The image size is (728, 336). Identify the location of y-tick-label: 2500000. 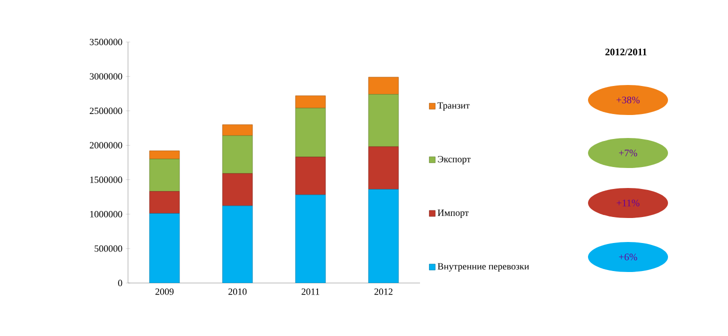
(106, 111).